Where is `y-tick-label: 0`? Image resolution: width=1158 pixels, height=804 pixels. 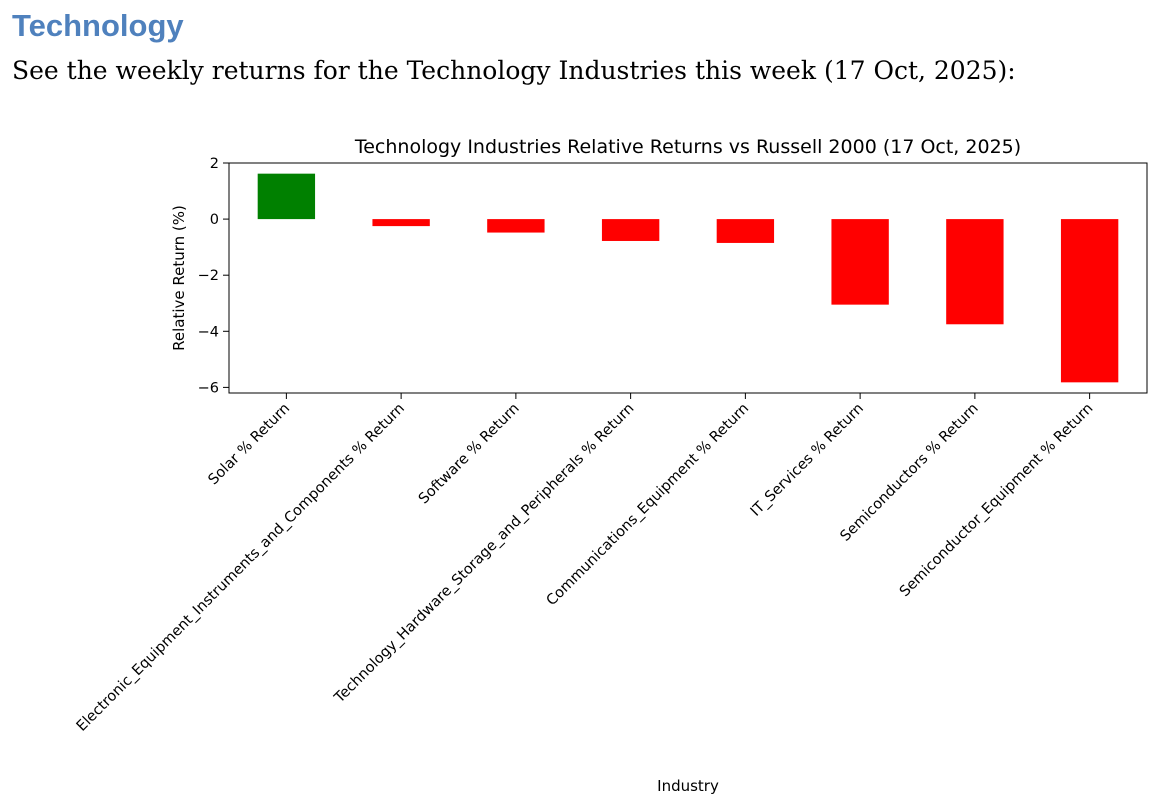
y-tick-label: 0 is located at coordinates (214, 220).